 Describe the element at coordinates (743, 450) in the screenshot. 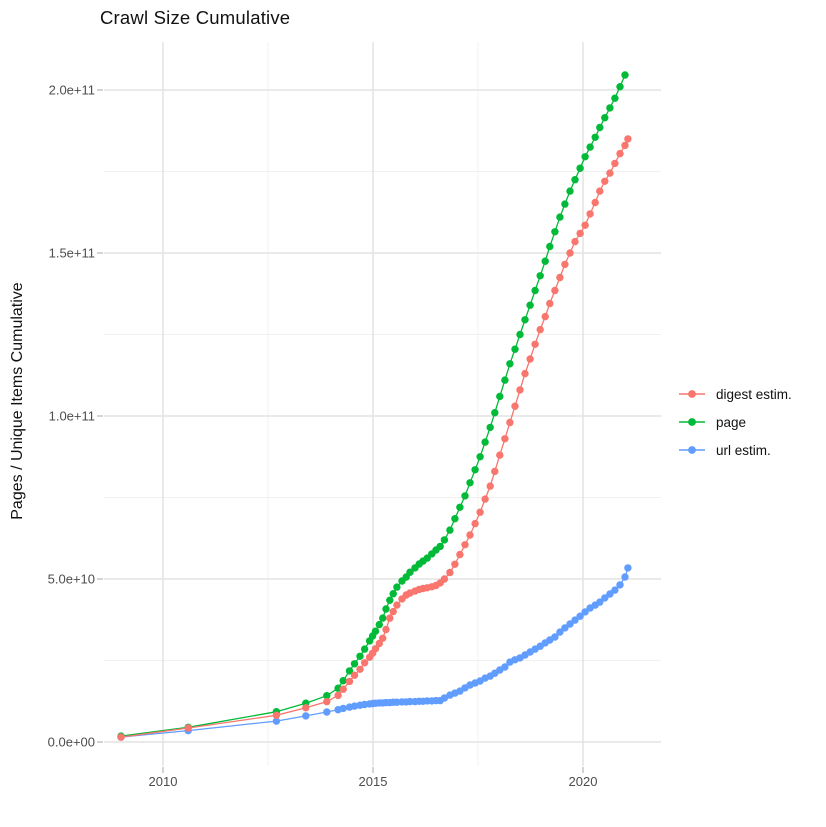

I see `legend-label: url estim.` at that location.